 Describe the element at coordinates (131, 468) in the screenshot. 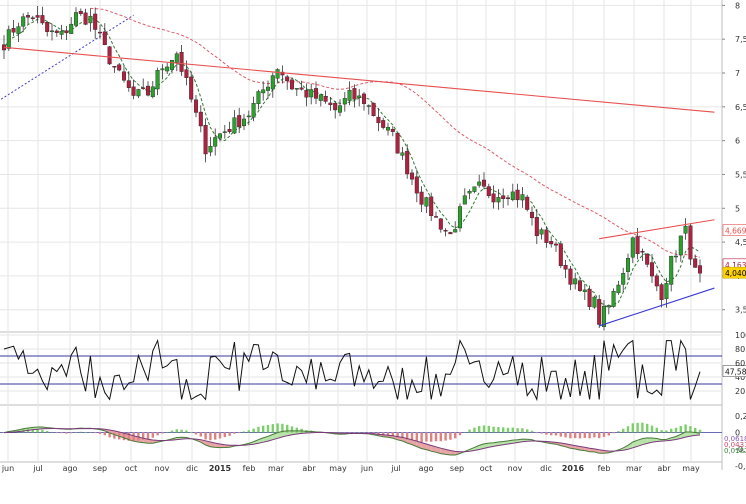

I see `x-tick-label: oct` at that location.